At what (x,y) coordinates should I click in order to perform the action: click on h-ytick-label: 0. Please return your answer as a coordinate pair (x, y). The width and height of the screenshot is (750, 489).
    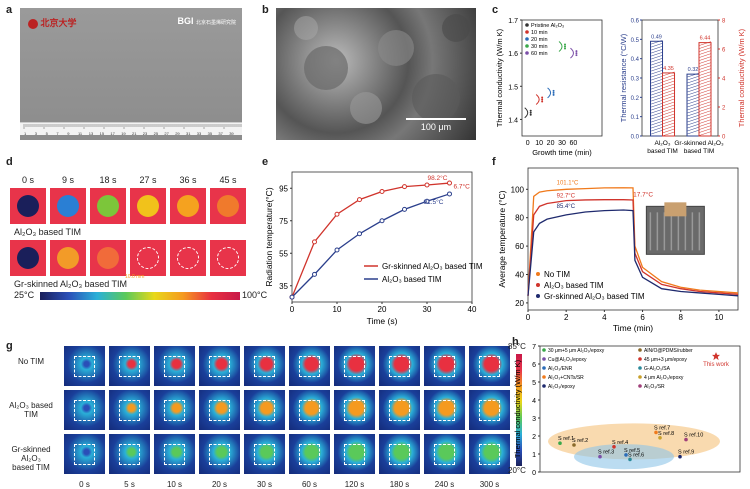
    Looking at the image, I should click on (534, 473).